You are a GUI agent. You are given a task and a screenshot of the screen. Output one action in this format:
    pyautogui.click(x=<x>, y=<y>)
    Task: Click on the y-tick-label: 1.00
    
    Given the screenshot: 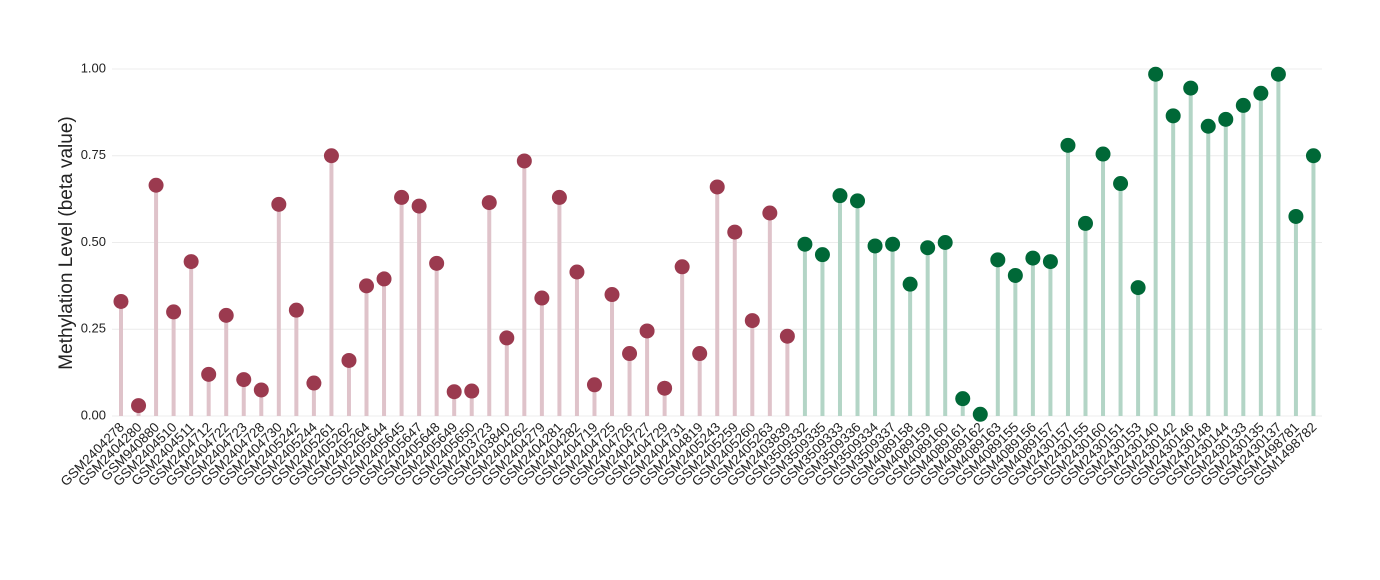 What is the action you would take?
    pyautogui.click(x=93, y=67)
    